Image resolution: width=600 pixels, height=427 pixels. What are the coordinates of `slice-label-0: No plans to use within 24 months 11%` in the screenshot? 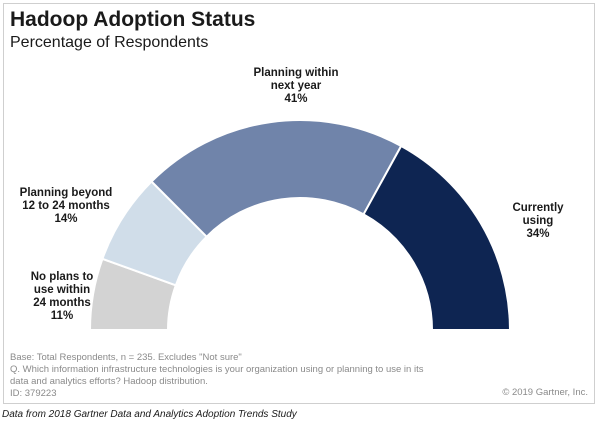 It's located at (62, 296).